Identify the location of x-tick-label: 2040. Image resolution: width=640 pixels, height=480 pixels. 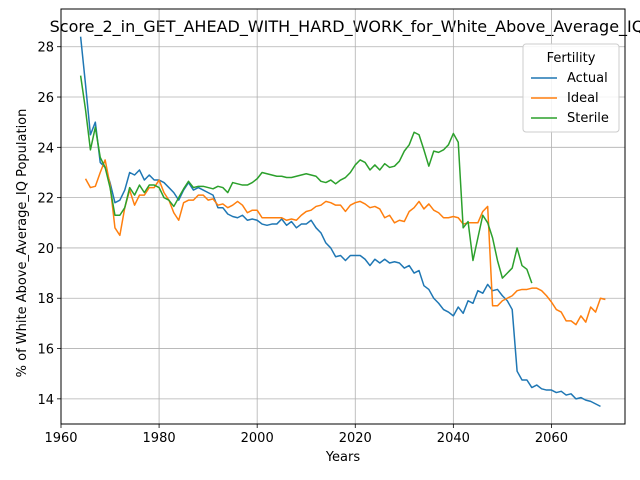
(453, 438).